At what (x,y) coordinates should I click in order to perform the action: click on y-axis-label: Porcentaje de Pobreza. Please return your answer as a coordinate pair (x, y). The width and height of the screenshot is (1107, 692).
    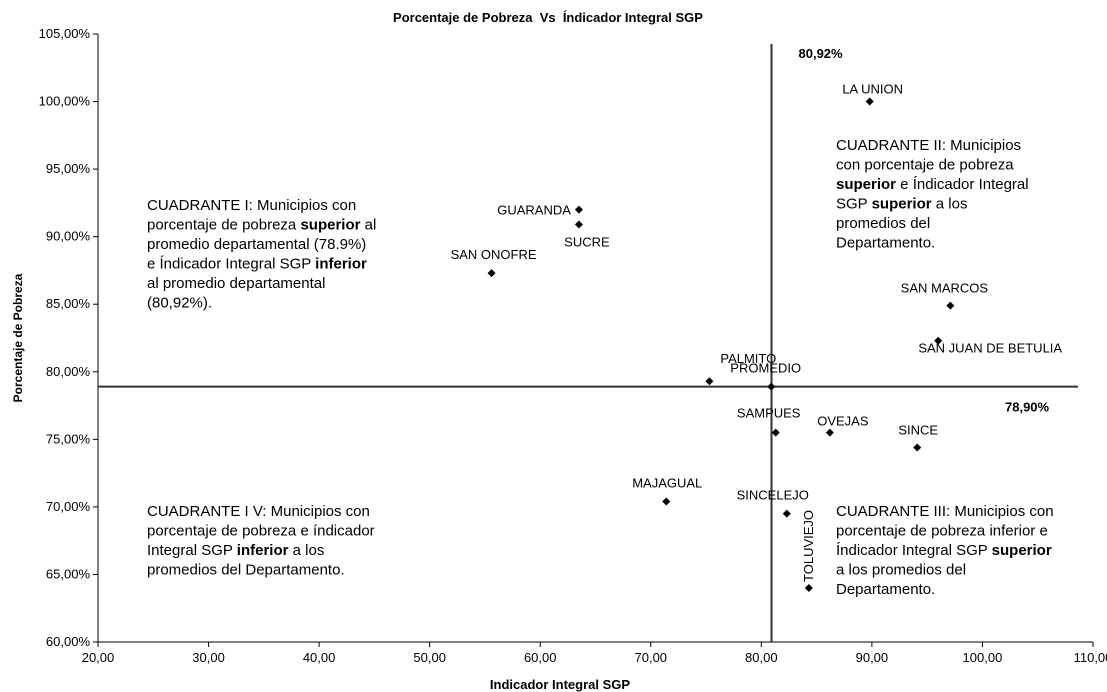
    Looking at the image, I should click on (18, 337).